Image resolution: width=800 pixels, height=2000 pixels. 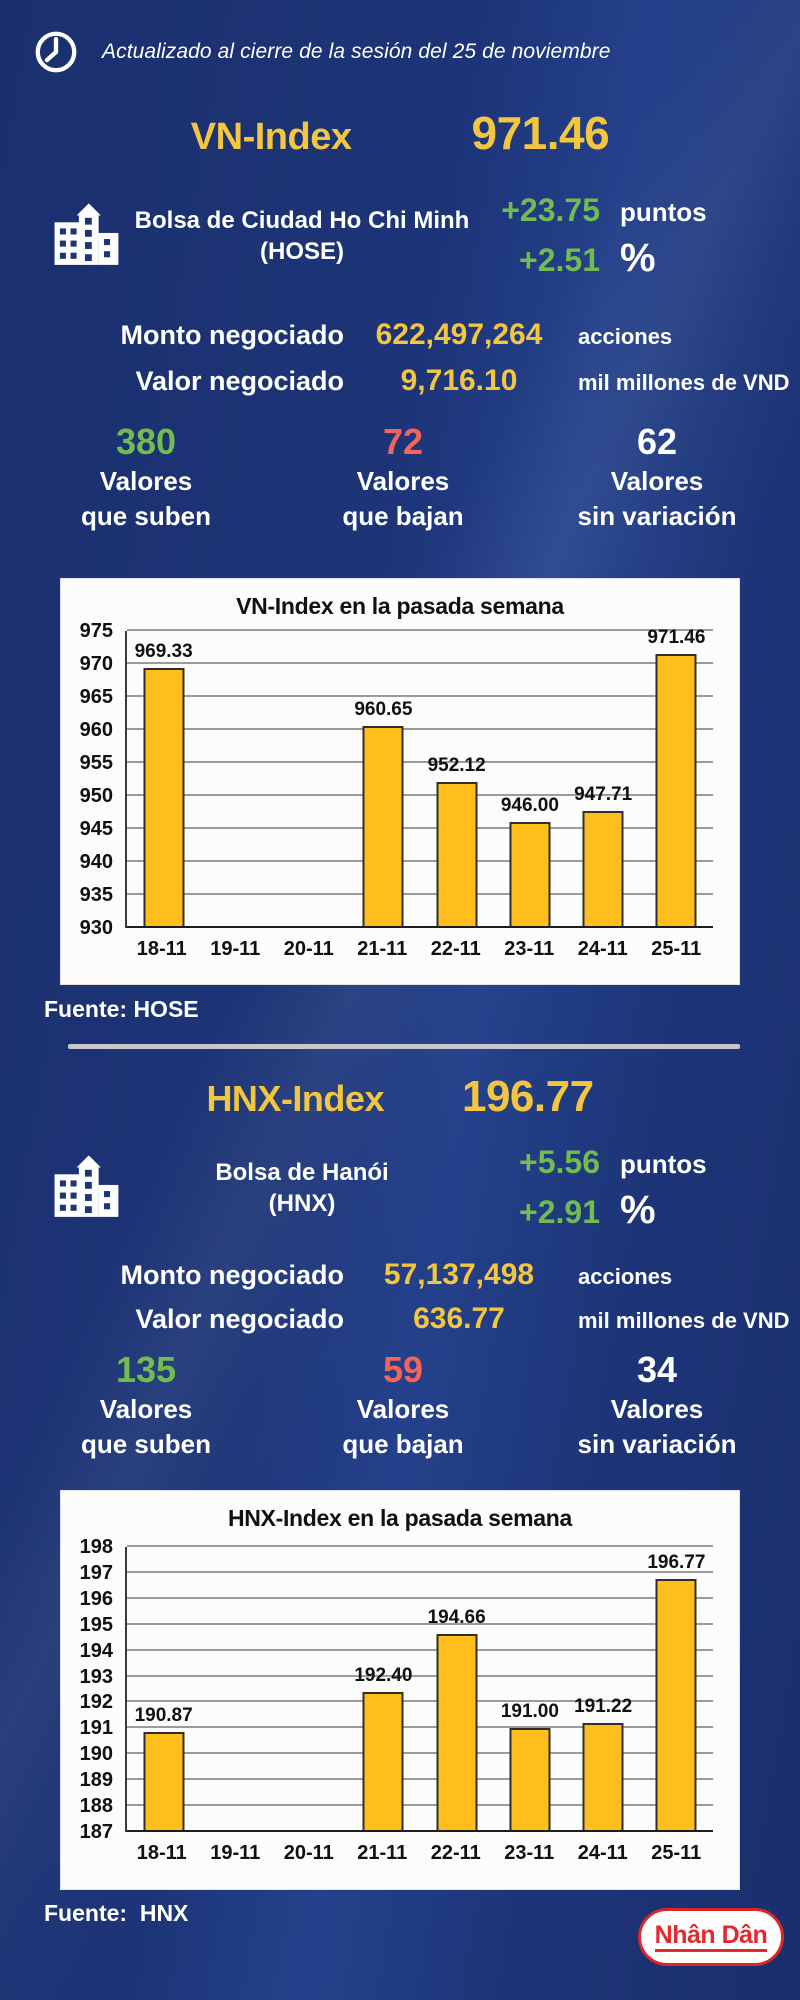 I want to click on hnx-unchanged-label-2: sin variación, so click(x=657, y=1444).